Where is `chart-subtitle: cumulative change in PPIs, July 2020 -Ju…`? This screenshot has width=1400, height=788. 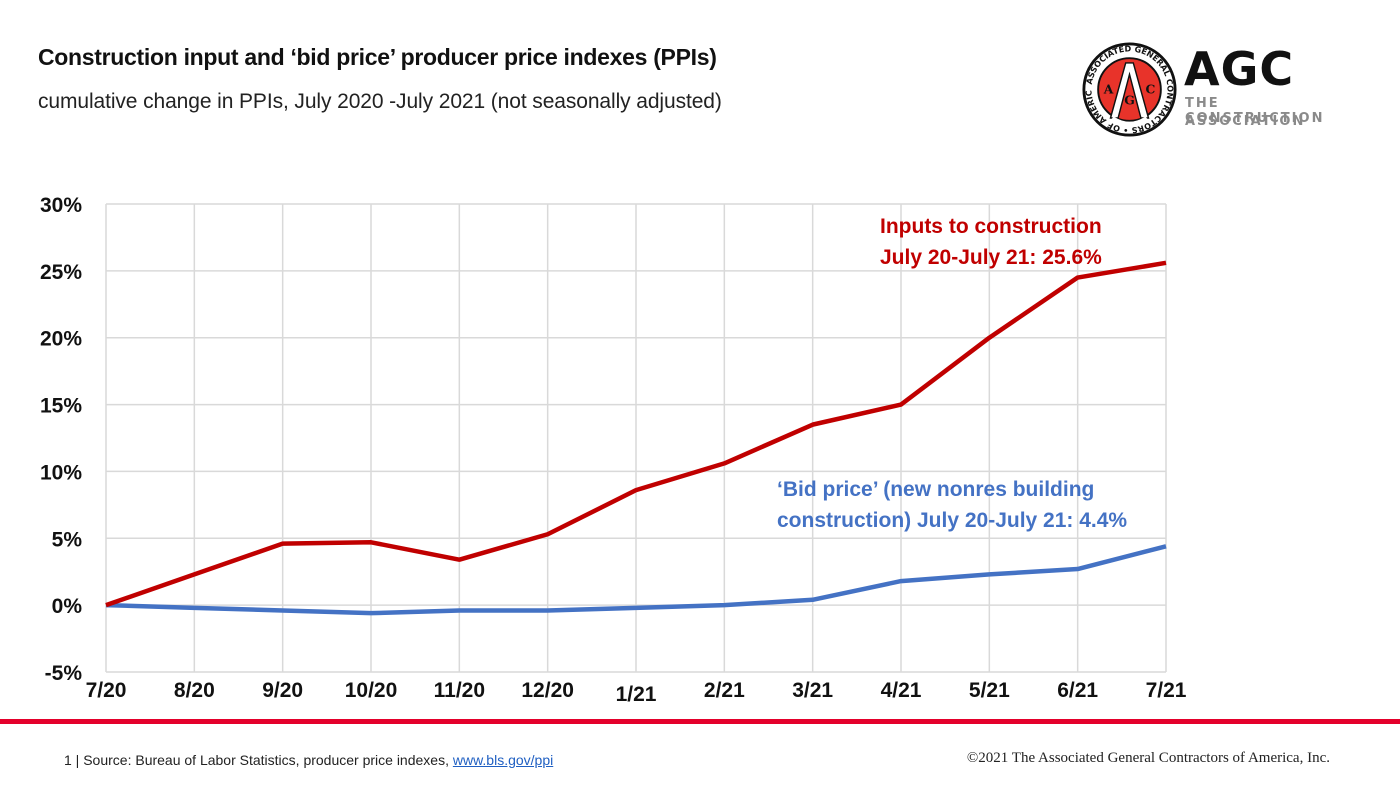 chart-subtitle: cumulative change in PPIs, July 2020 -Ju… is located at coordinates (380, 101).